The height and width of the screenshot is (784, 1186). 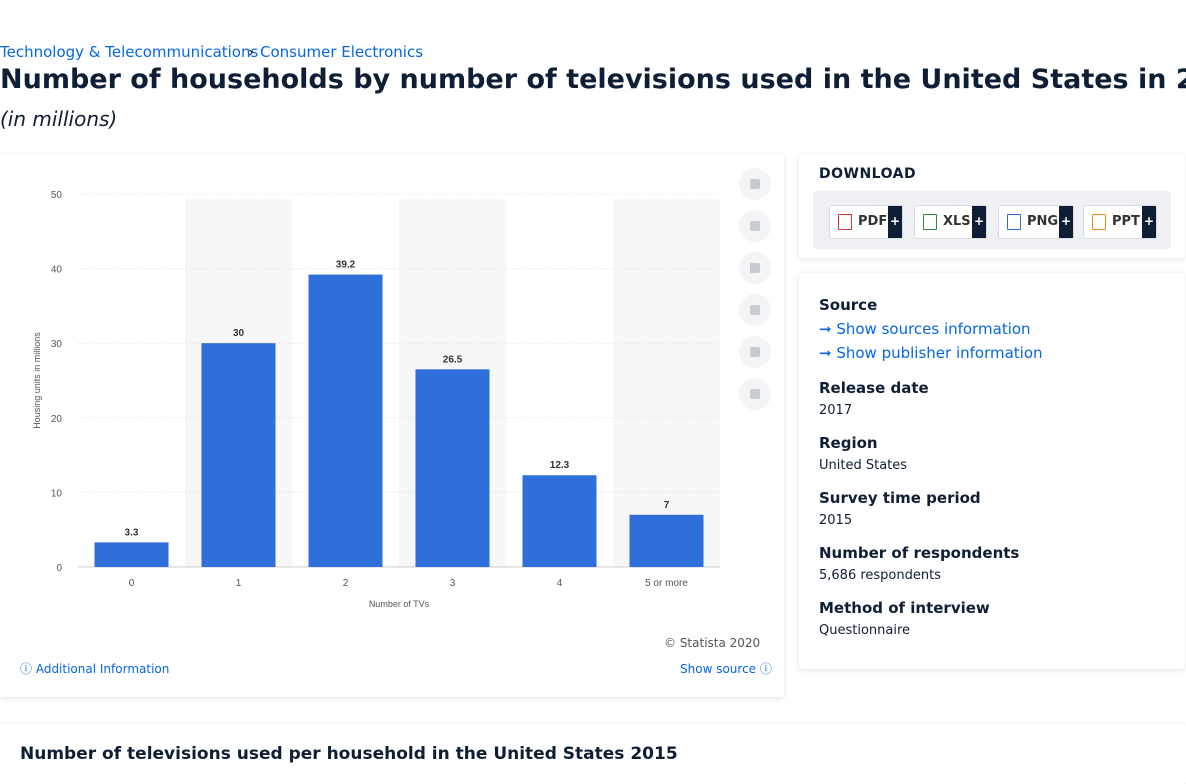 I want to click on data-label: 30, so click(x=239, y=333).